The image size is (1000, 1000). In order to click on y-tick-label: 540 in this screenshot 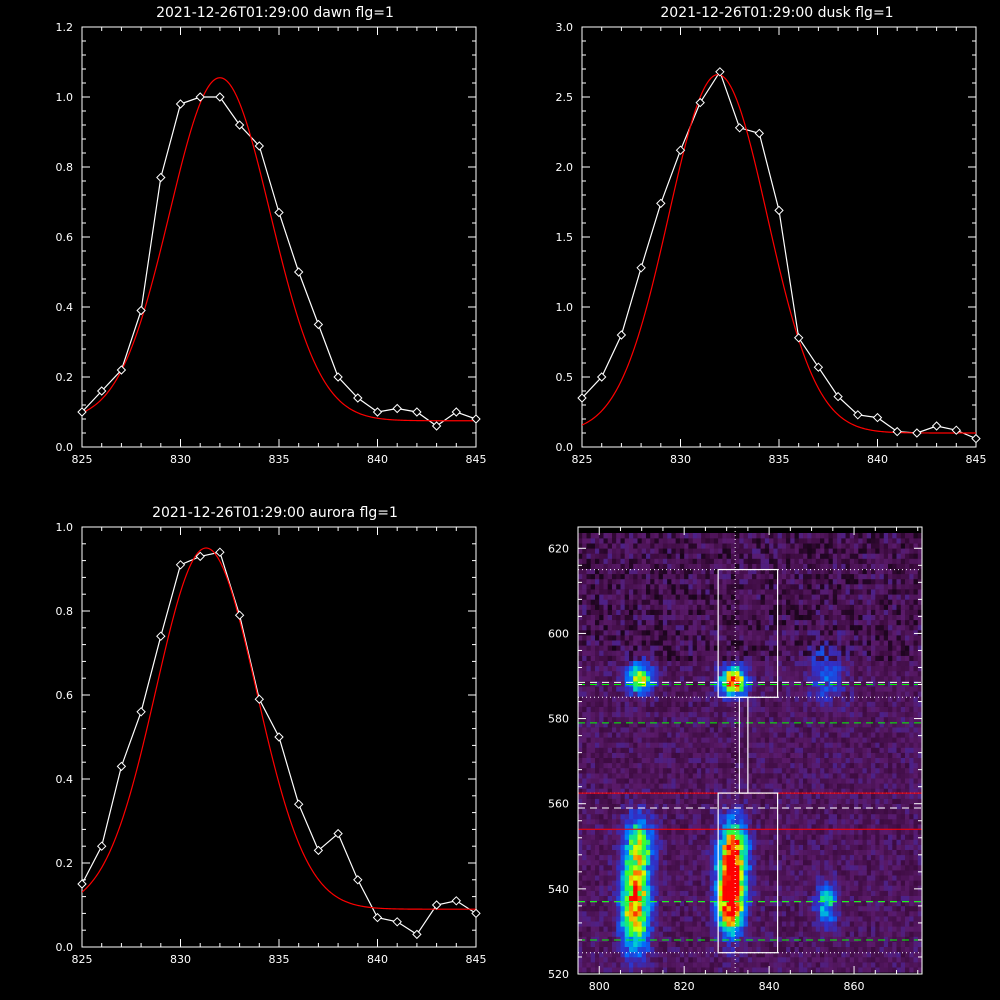, I will do `click(558, 889)`.